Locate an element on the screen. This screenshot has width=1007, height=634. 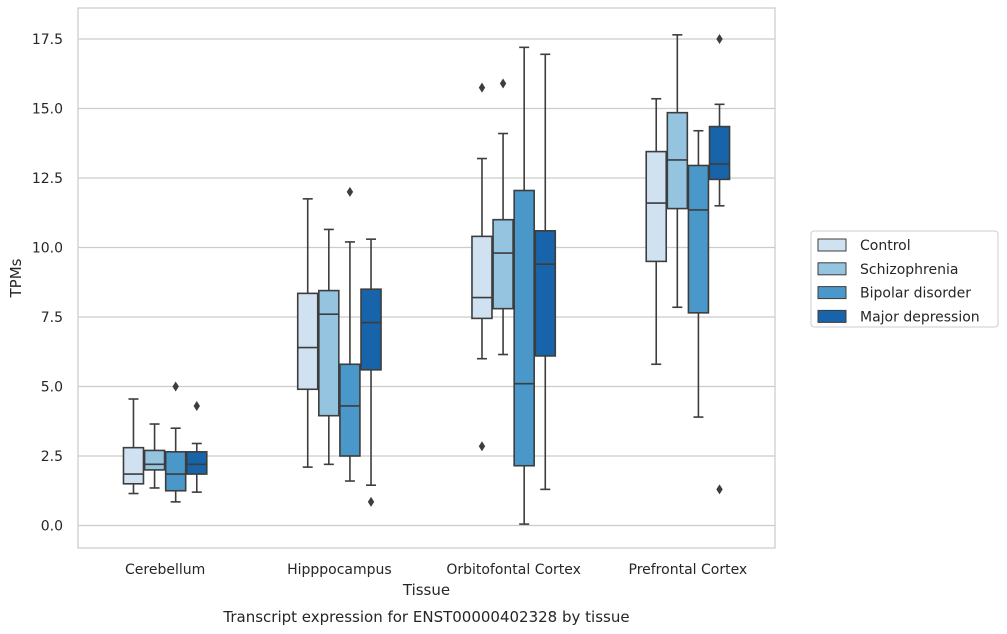
y-tick-label: 0.0 is located at coordinates (52, 527).